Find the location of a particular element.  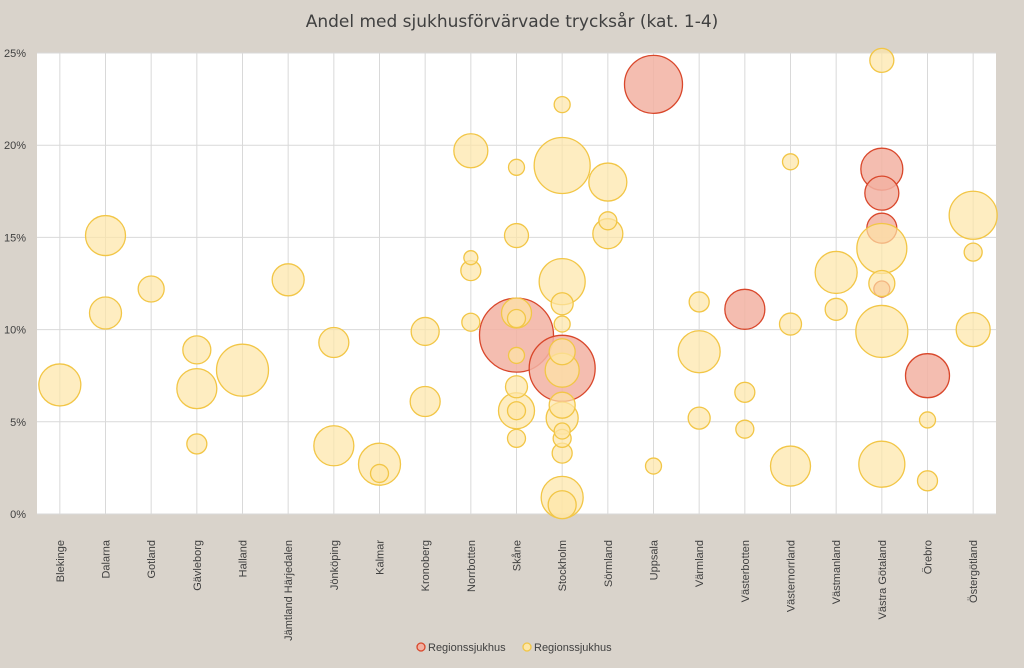

x-tick-label: Västra Götaland is located at coordinates (883, 580).